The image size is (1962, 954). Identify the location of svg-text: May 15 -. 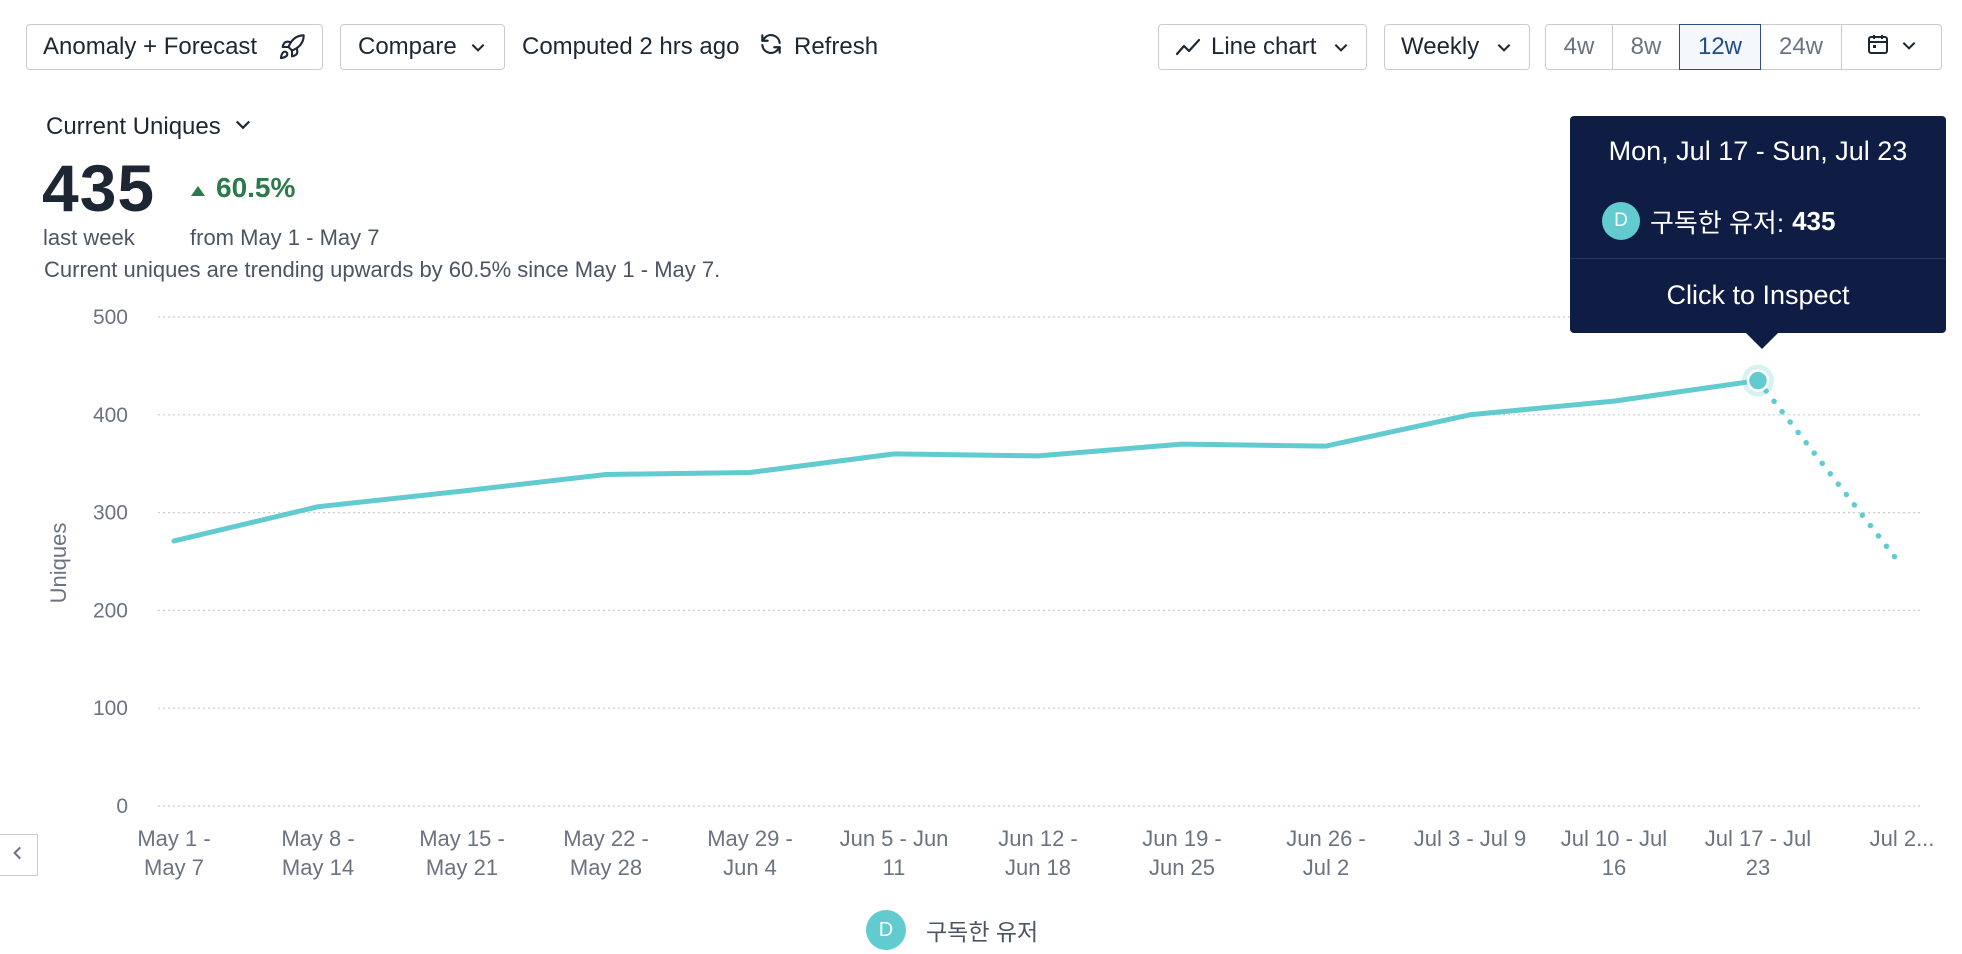
(462, 838).